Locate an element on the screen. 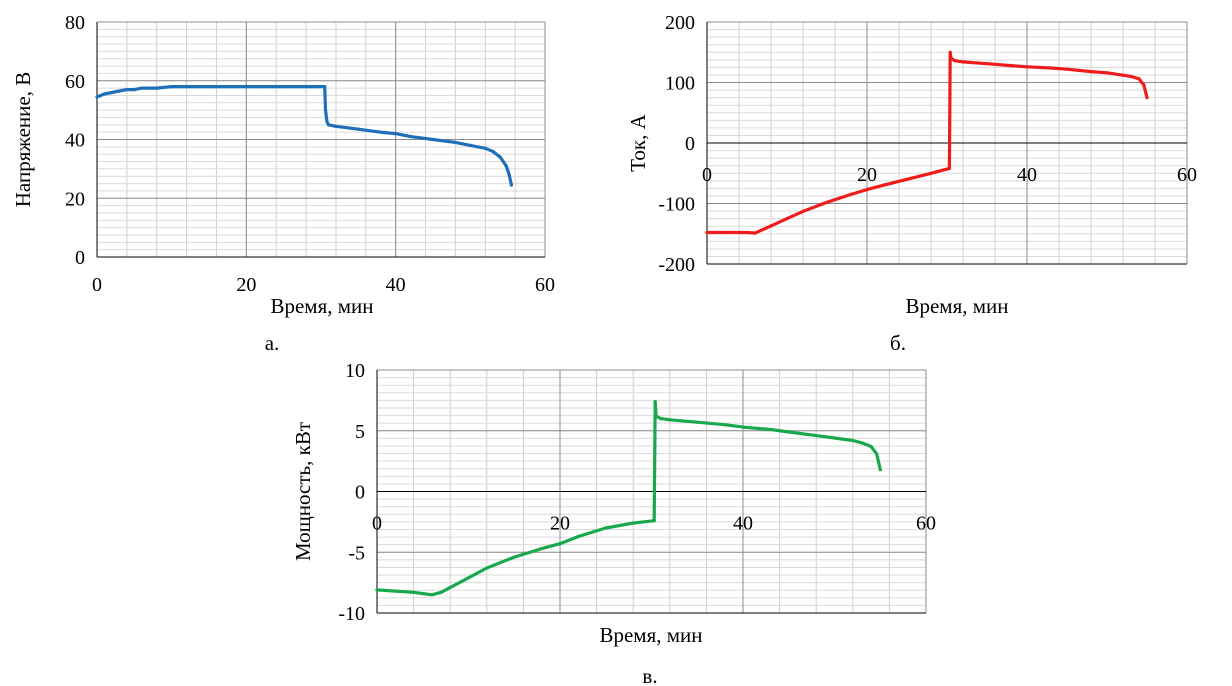 This screenshot has height=686, width=1232. y-tick-label: 20 is located at coordinates (75, 199).